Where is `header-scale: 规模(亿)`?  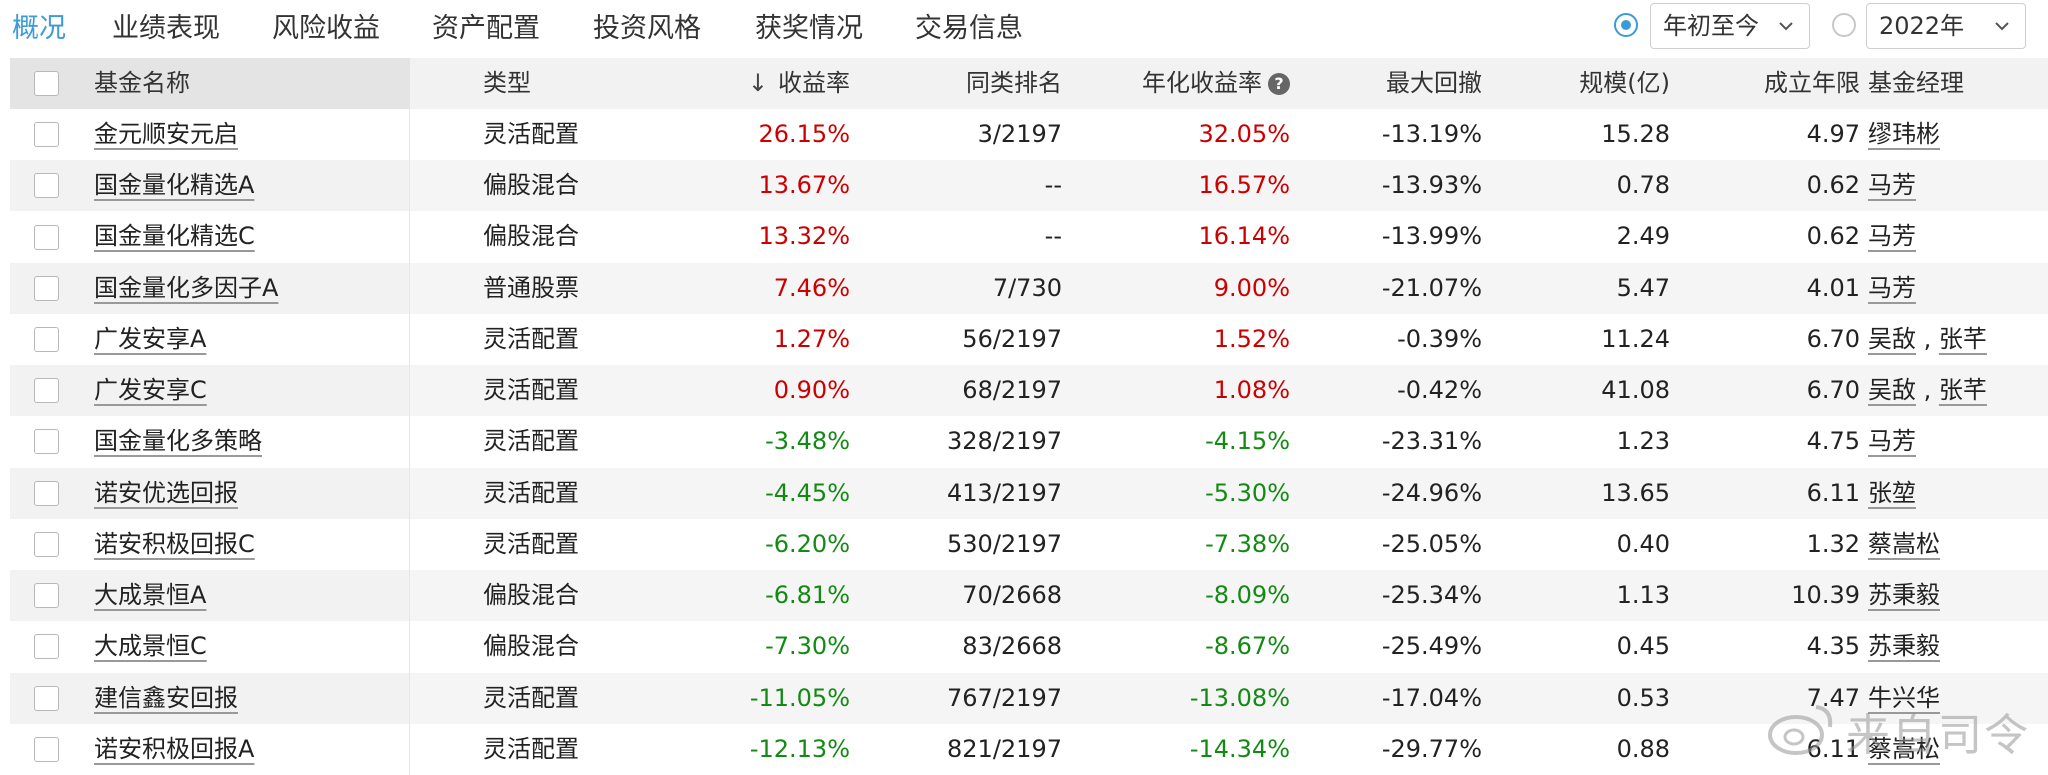
header-scale: 规模(亿) is located at coordinates (1624, 83).